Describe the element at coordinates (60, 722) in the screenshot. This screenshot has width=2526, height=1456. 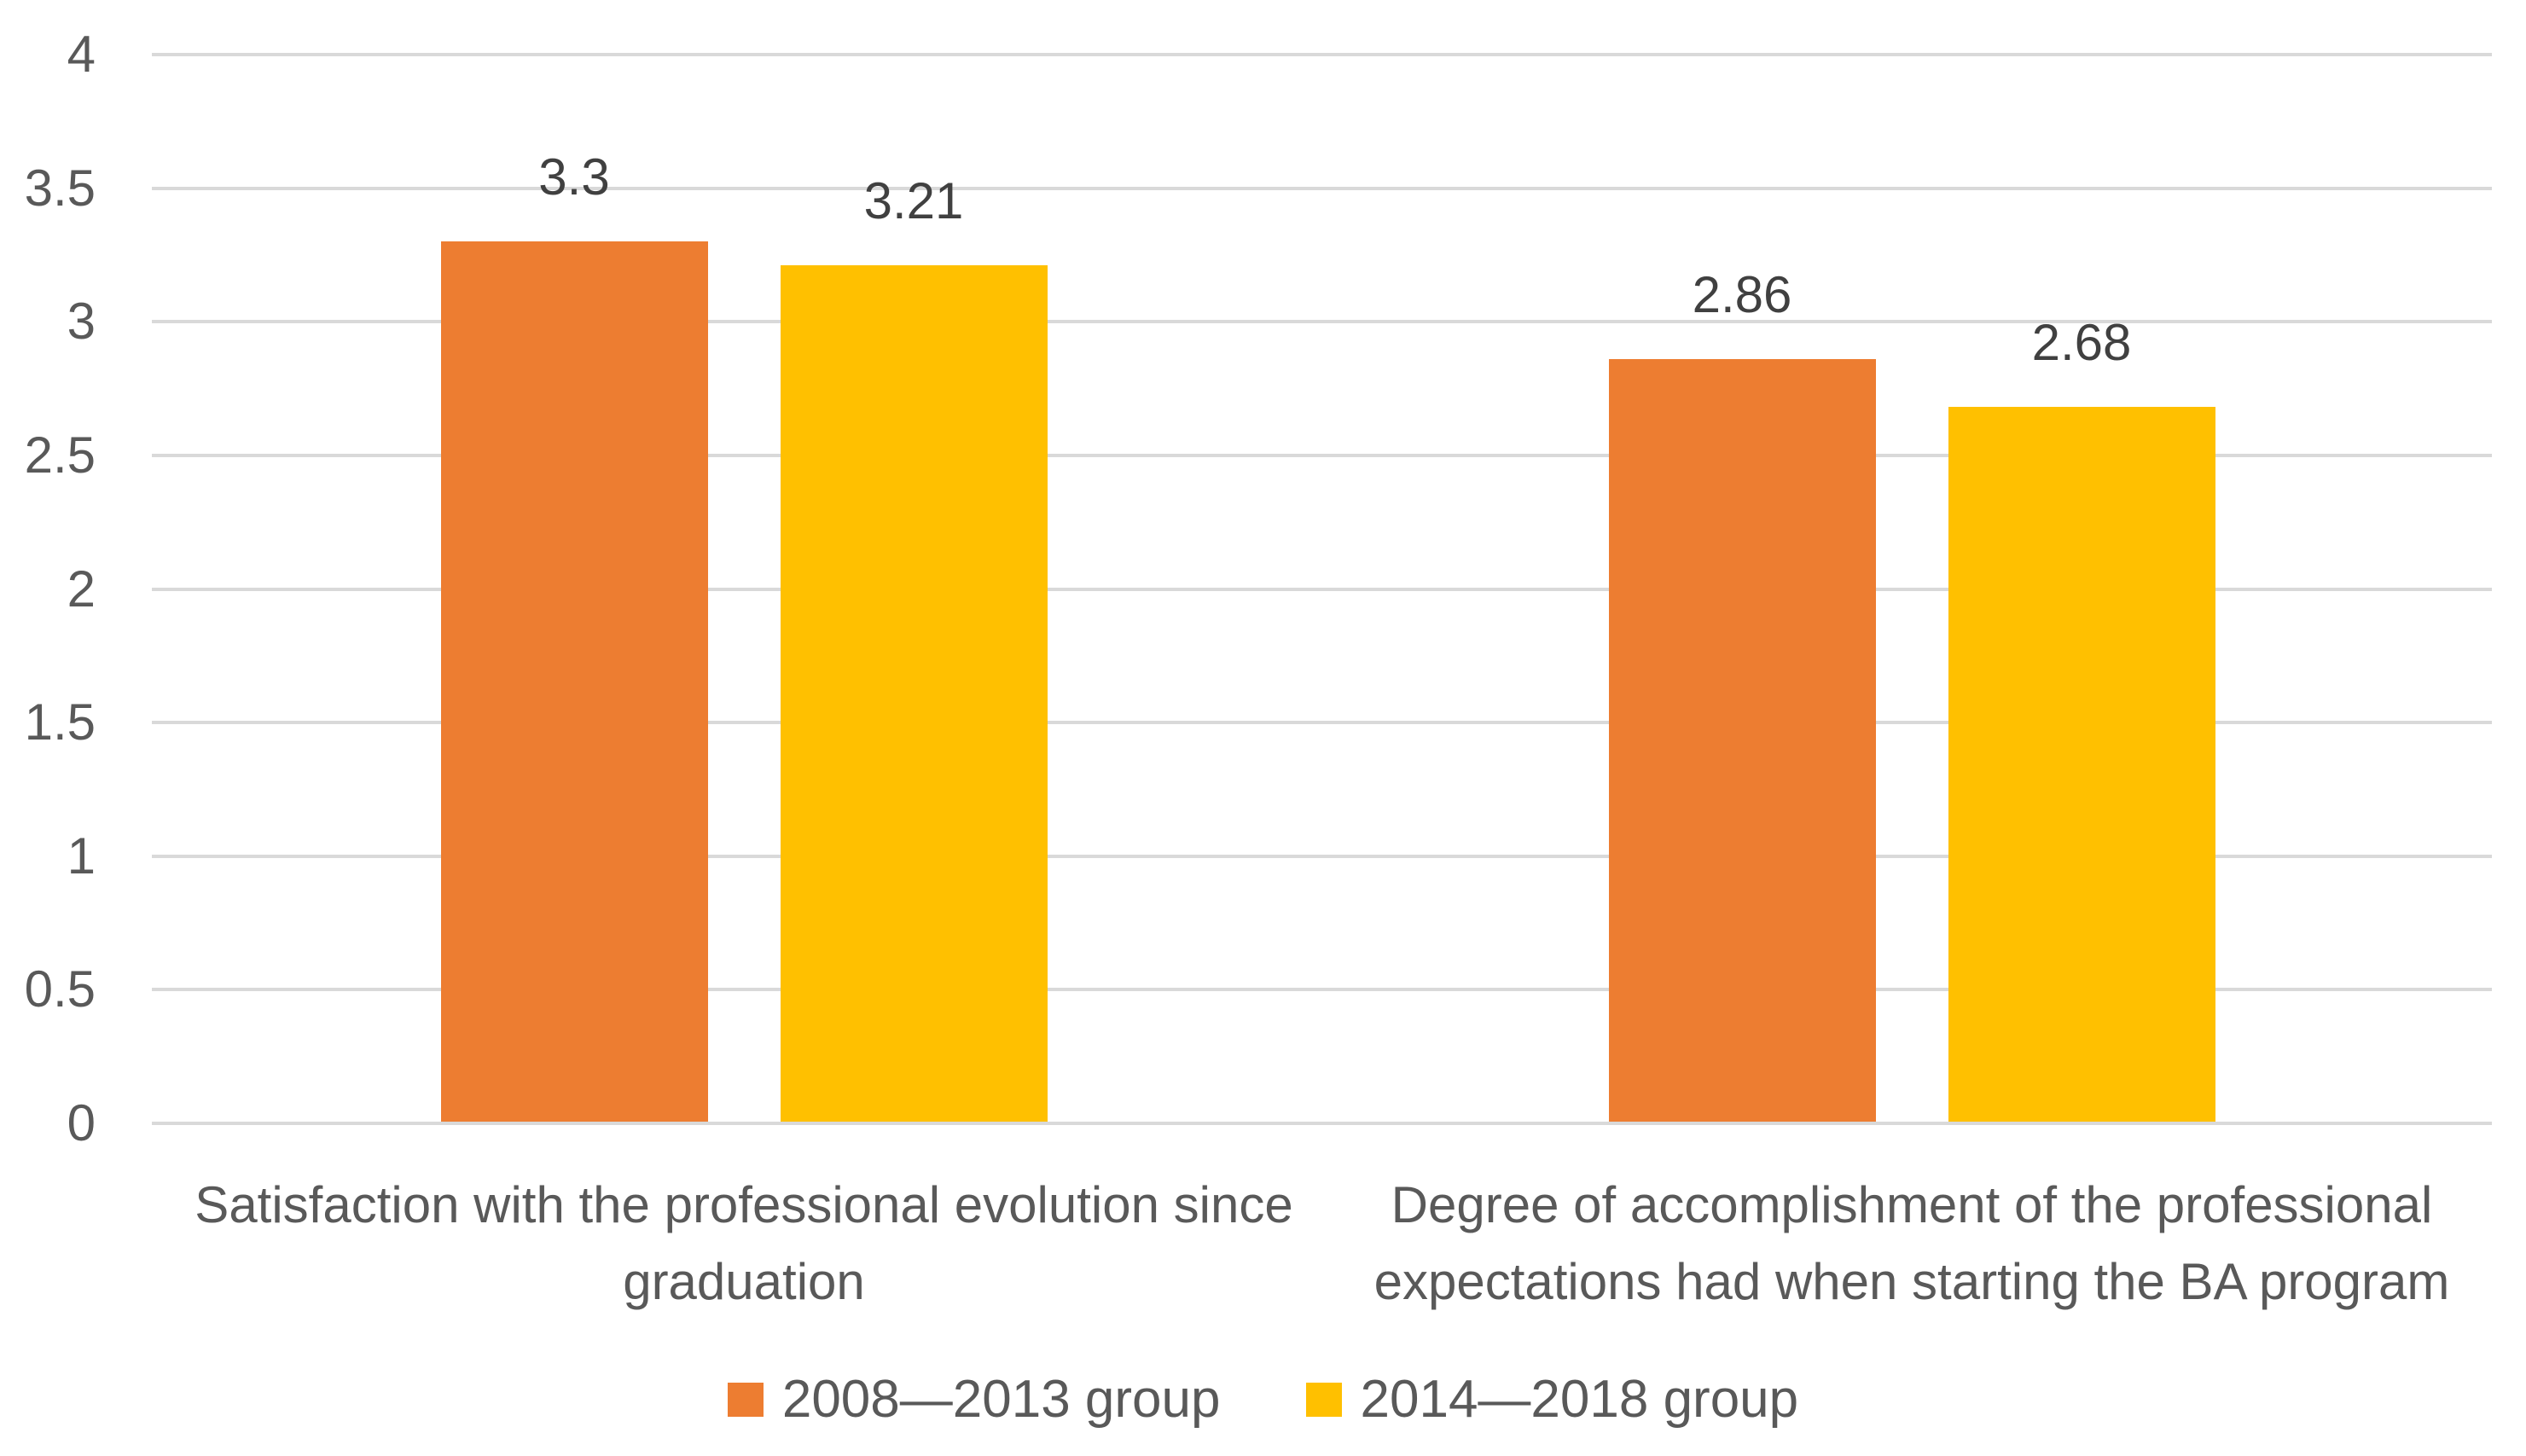
I see `y-tick-label: 1.5` at that location.